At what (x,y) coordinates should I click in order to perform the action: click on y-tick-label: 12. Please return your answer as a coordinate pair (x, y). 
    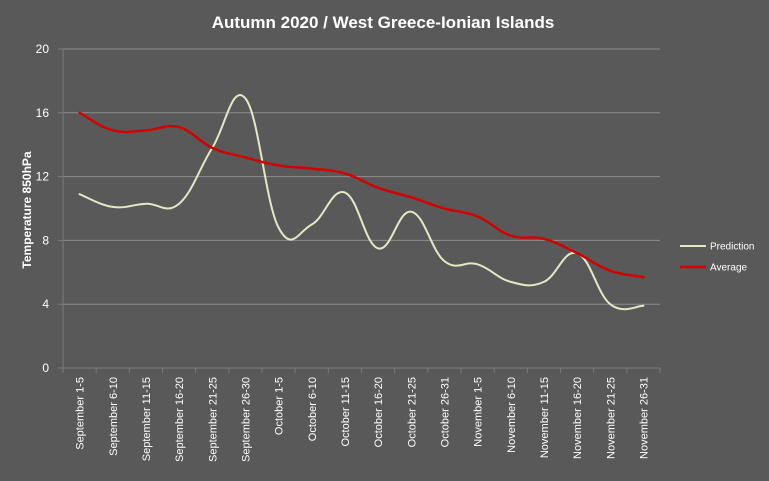
    Looking at the image, I should click on (43, 177).